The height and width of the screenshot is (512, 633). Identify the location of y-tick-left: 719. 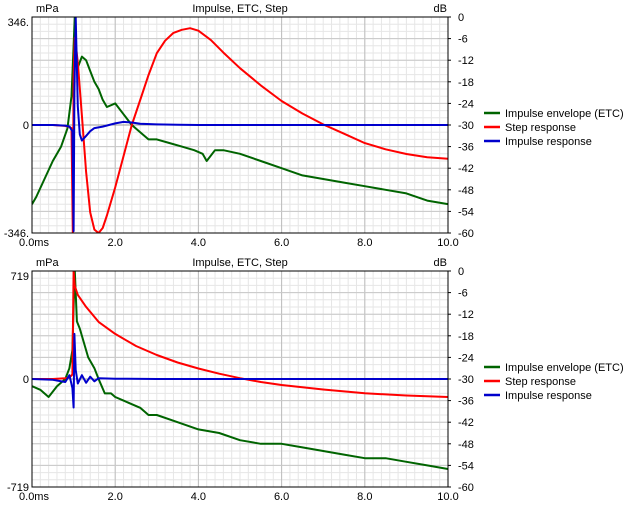
(20, 277).